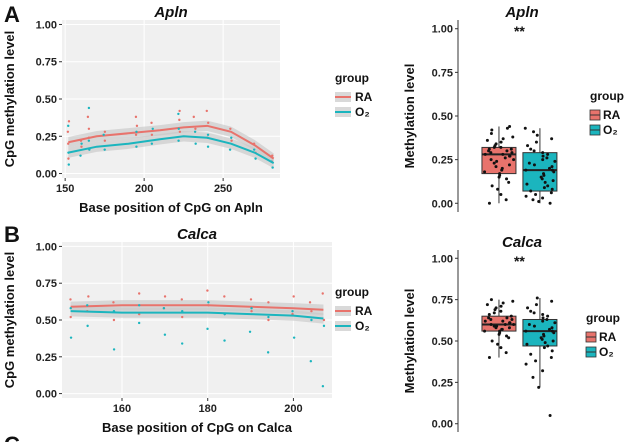  What do you see at coordinates (442, 117) in the screenshot?
I see `y-tick-label: 0.50` at bounding box center [442, 117].